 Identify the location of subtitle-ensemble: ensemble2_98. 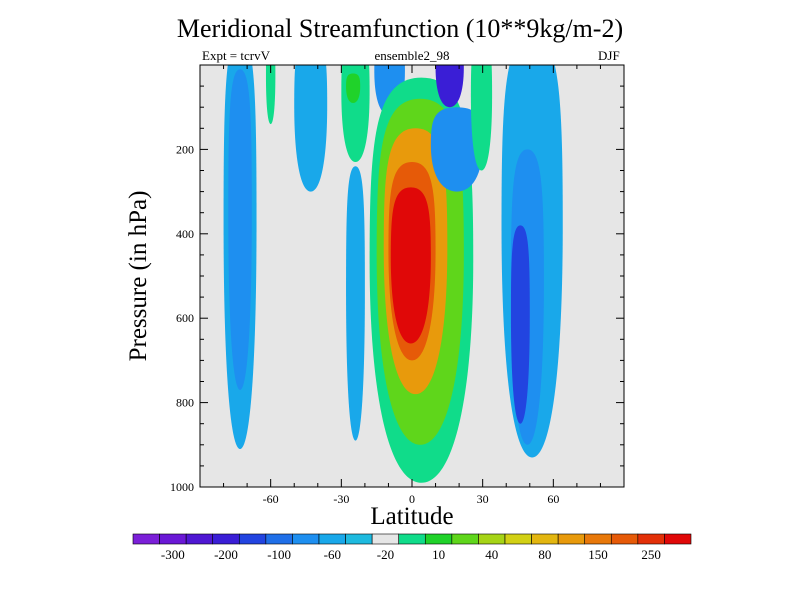
(412, 55).